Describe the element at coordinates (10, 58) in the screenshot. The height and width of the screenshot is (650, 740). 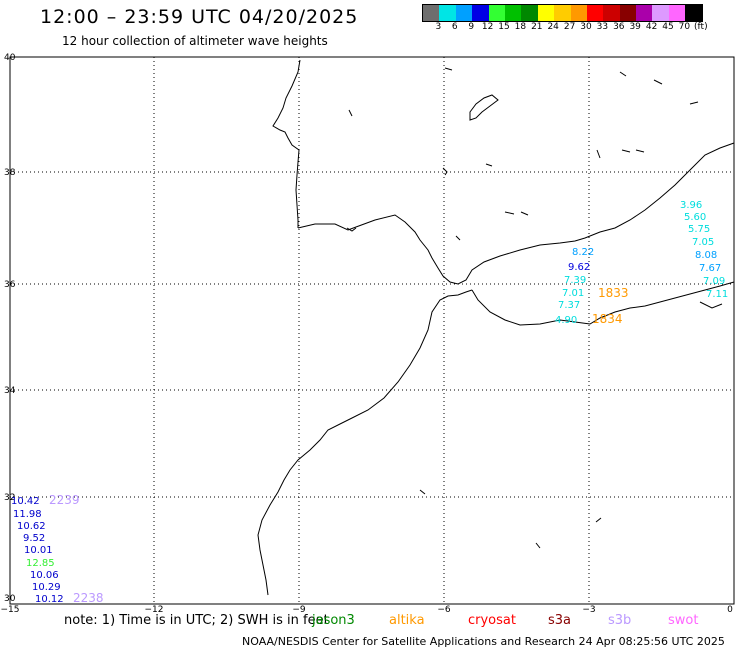
I see `lat-label-40: 40` at that location.